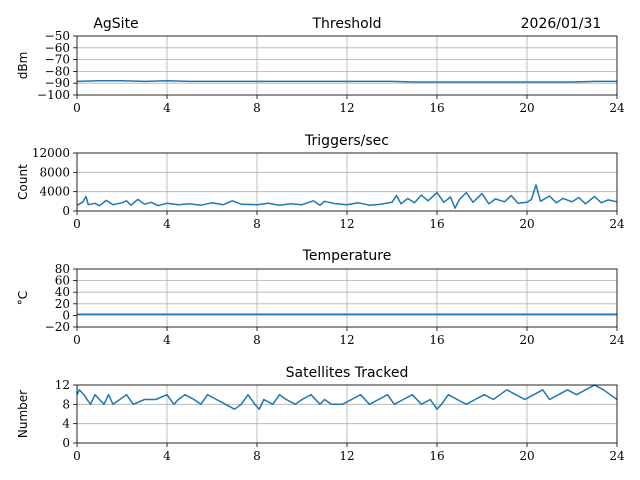  Describe the element at coordinates (346, 108) in the screenshot. I see `threshold-xtick-label-3: 12` at that location.